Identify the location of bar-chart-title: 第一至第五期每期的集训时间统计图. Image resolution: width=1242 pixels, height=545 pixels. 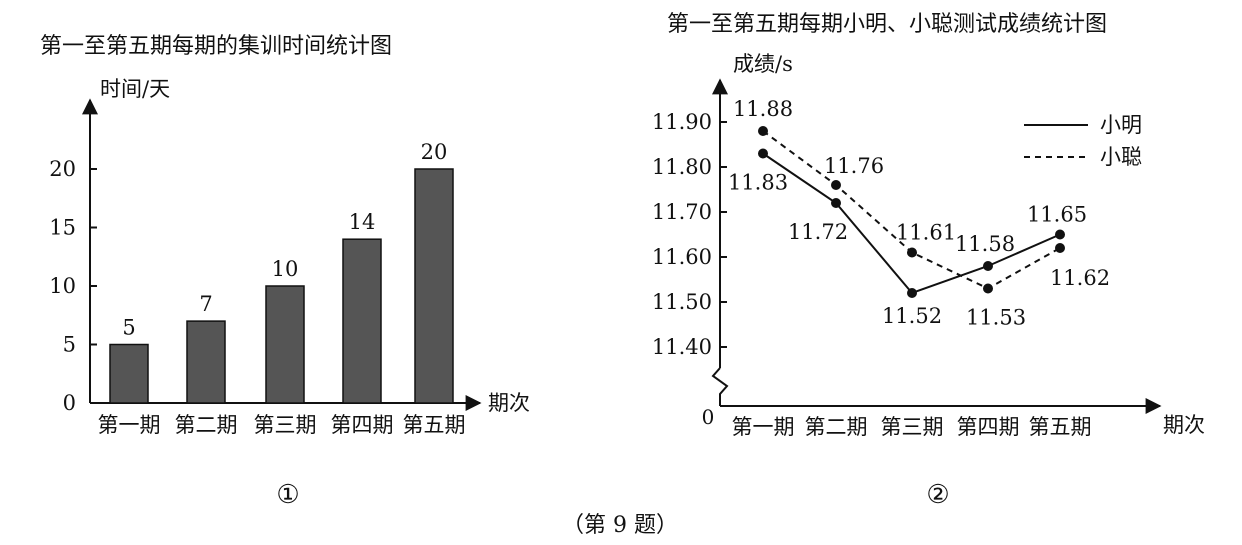
(216, 46).